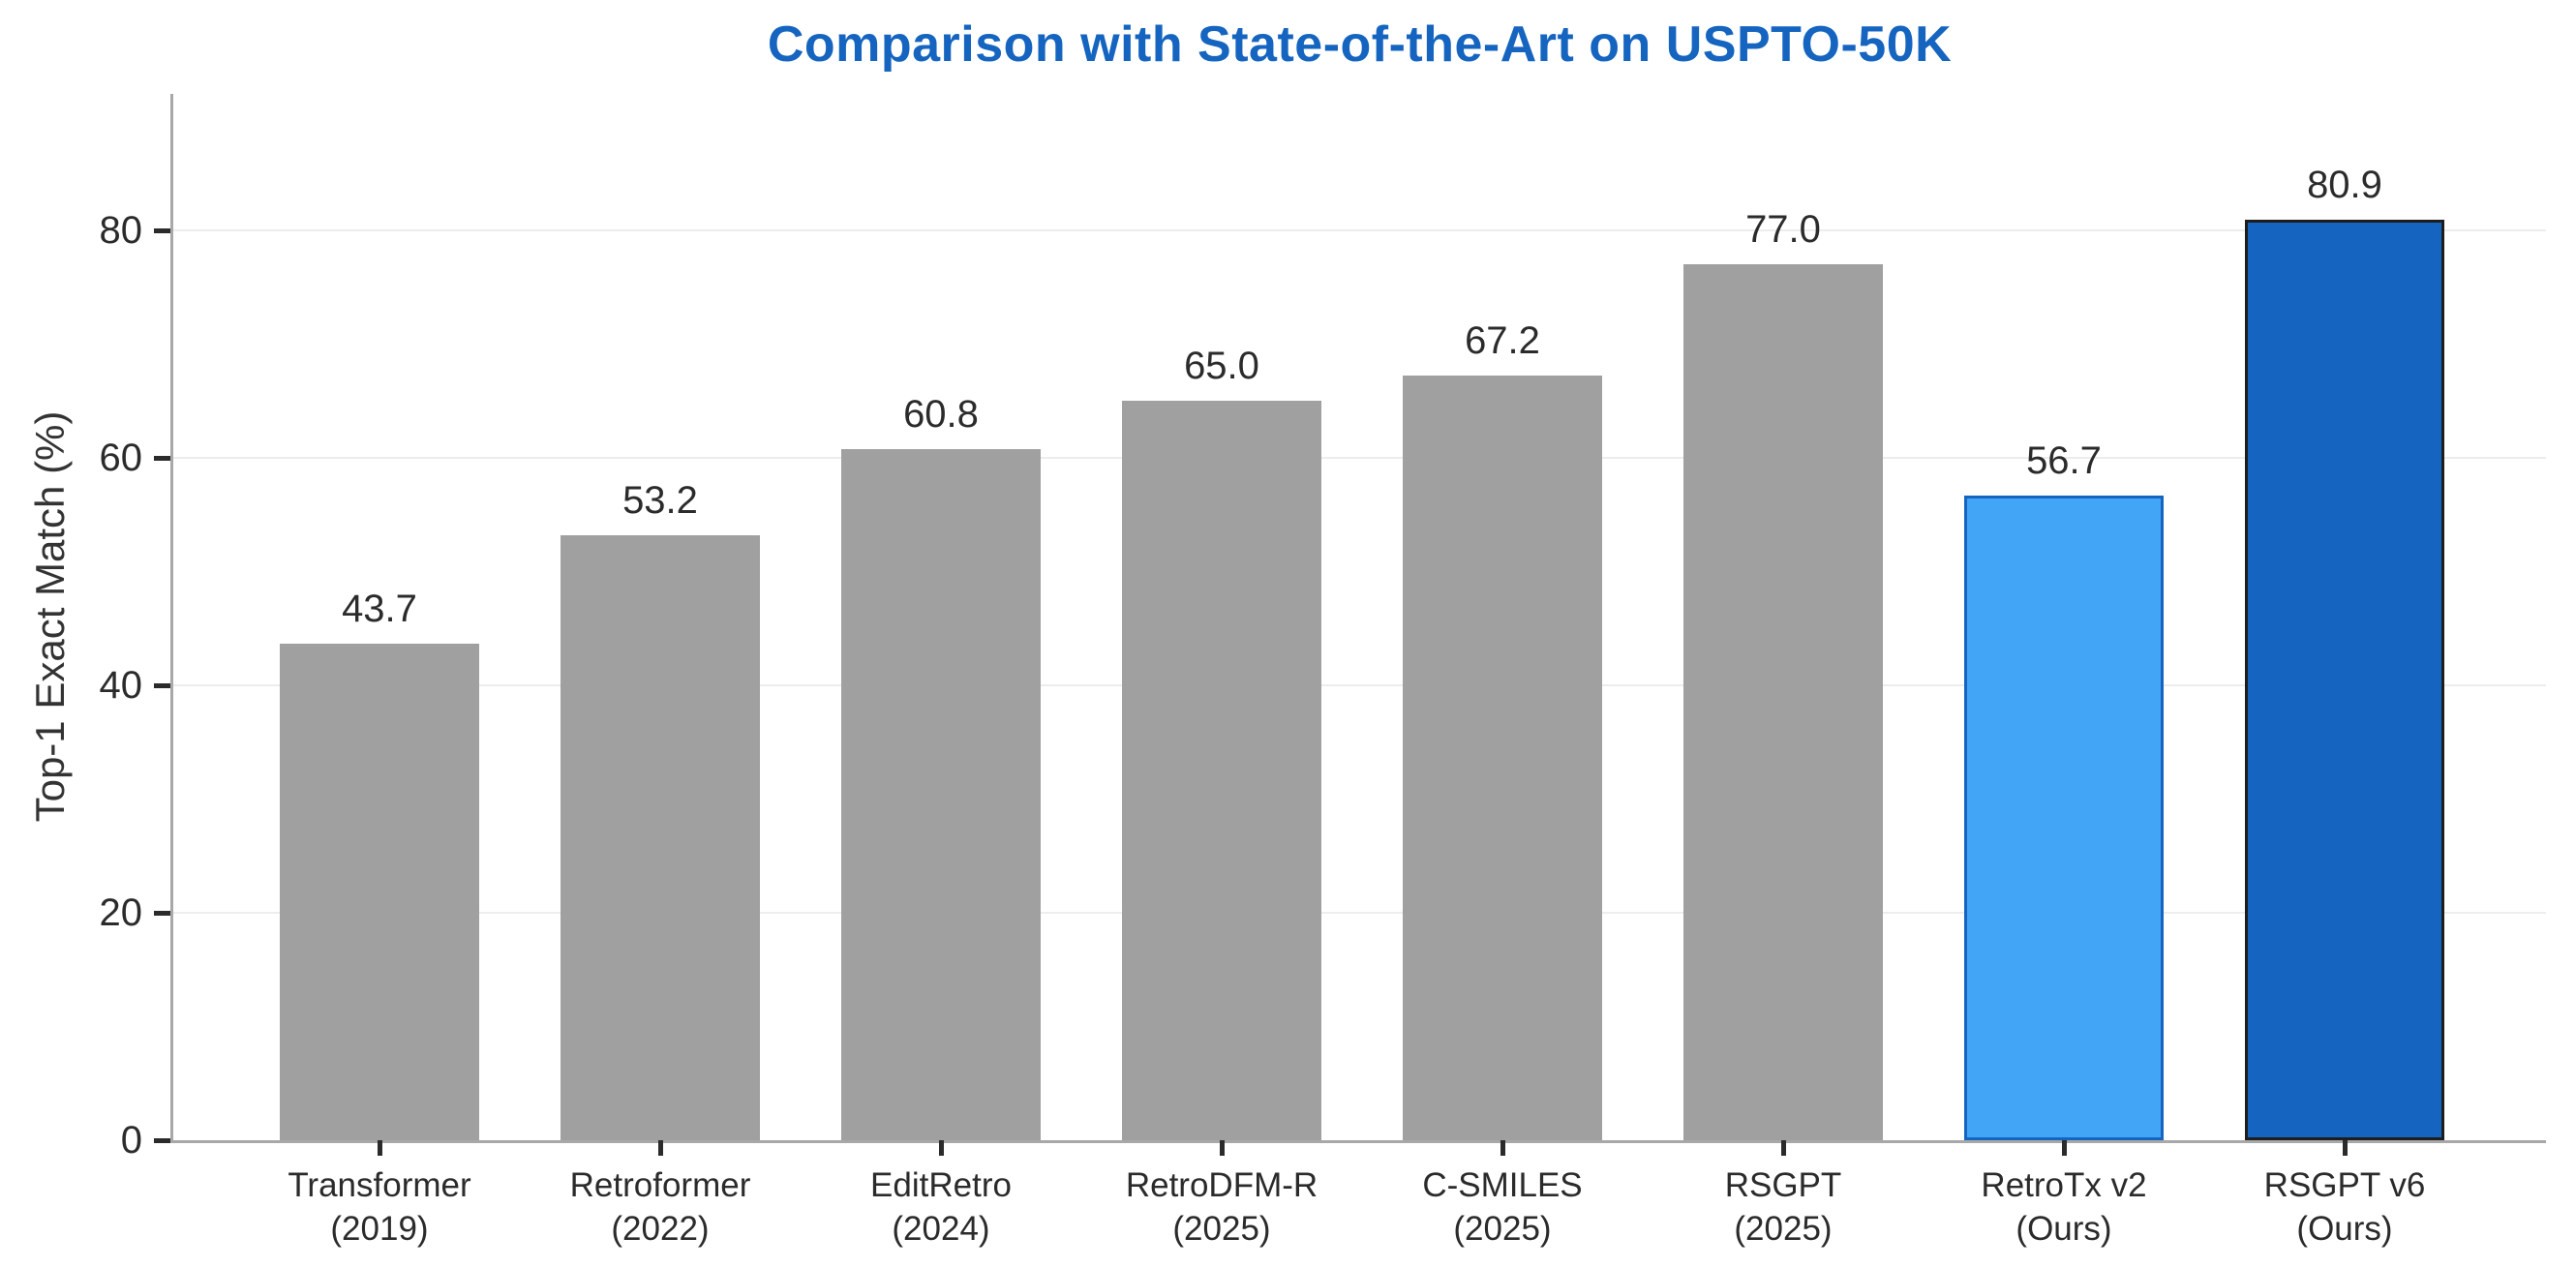  What do you see at coordinates (2064, 1185) in the screenshot?
I see `x-tick-label-name: RetroTx v2` at bounding box center [2064, 1185].